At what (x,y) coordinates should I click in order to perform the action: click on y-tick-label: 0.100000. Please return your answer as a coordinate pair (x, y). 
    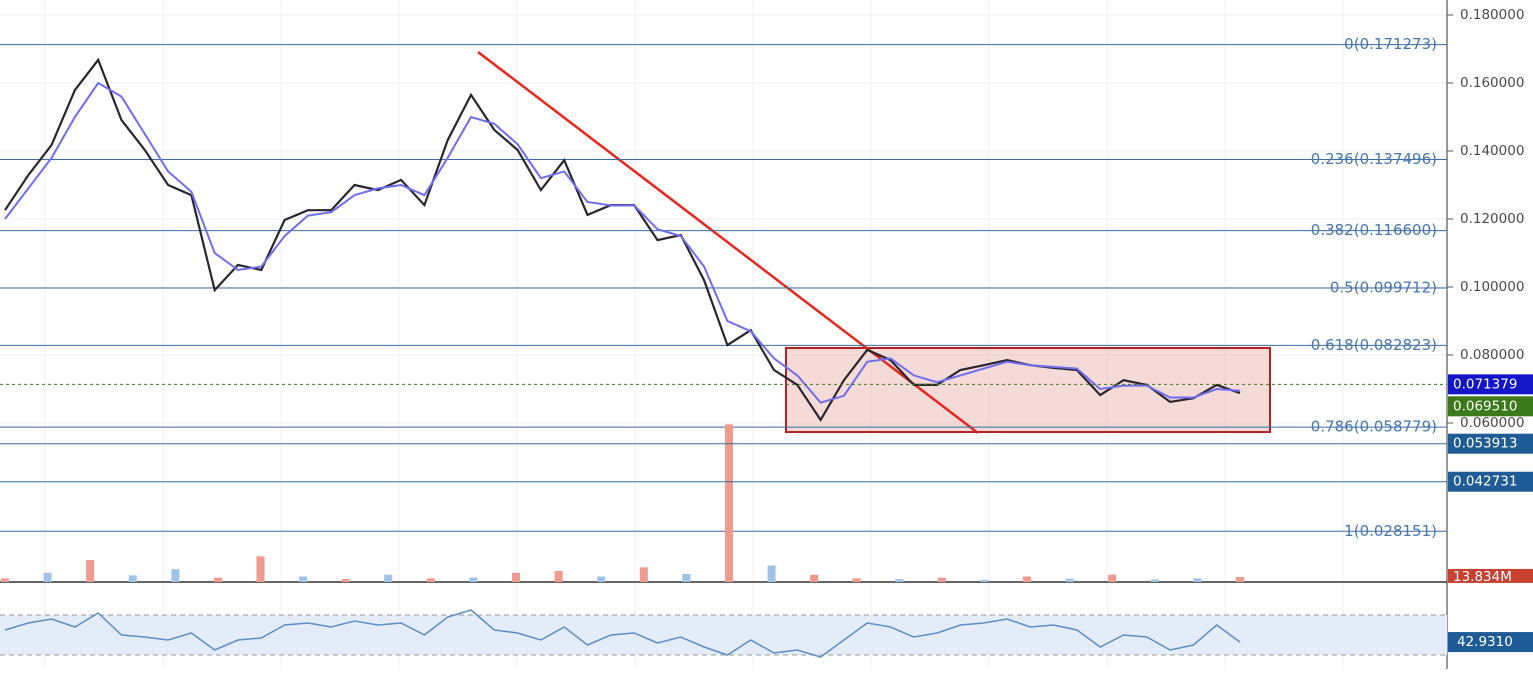
    Looking at the image, I should click on (1492, 287).